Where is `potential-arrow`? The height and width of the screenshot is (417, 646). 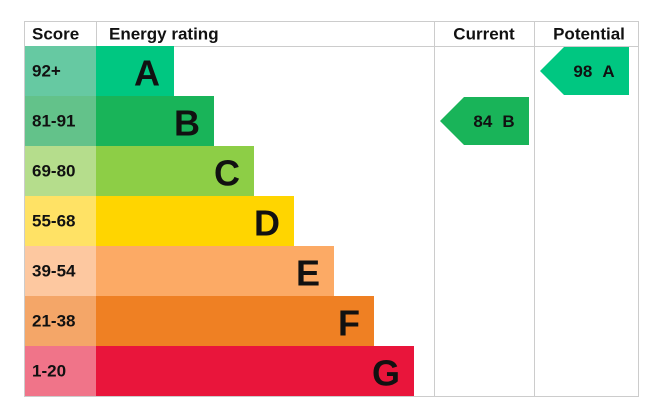
potential-arrow is located at coordinates (584, 71).